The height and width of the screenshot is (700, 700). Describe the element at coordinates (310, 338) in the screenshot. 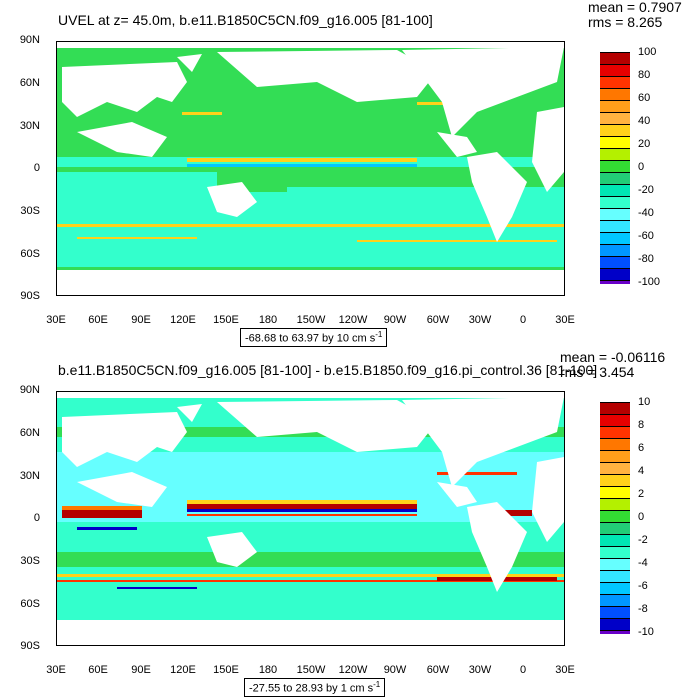

I see `contour-range-text: -68.68 to 63.97 by 10 cm s` at that location.